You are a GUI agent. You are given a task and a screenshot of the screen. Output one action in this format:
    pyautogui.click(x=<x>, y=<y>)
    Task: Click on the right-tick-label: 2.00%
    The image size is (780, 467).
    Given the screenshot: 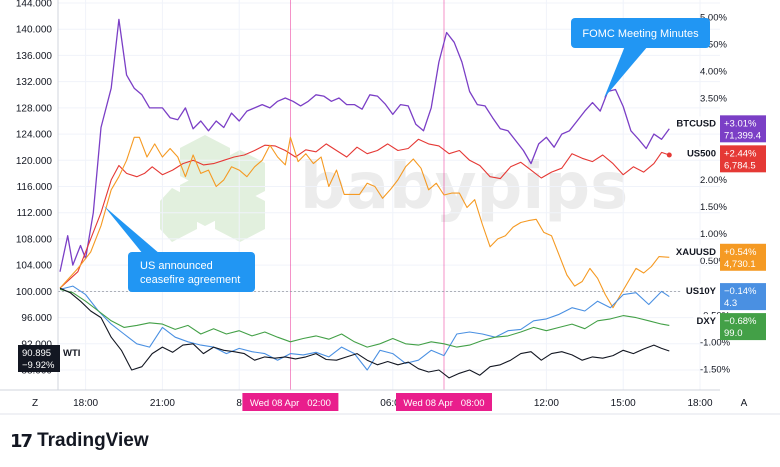 What is the action you would take?
    pyautogui.click(x=713, y=180)
    